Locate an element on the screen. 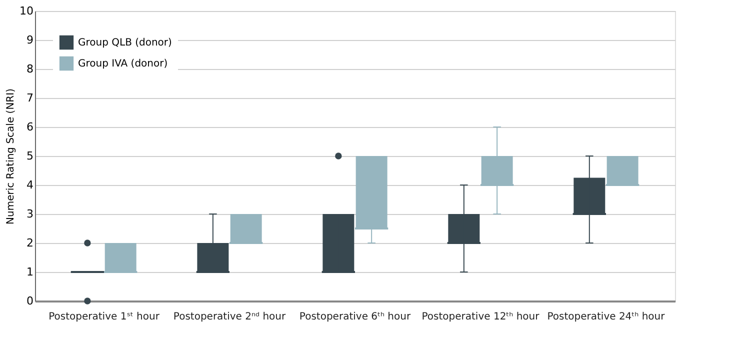 This screenshot has width=744, height=360. legend-label: Group IVA (donor) is located at coordinates (123, 64).